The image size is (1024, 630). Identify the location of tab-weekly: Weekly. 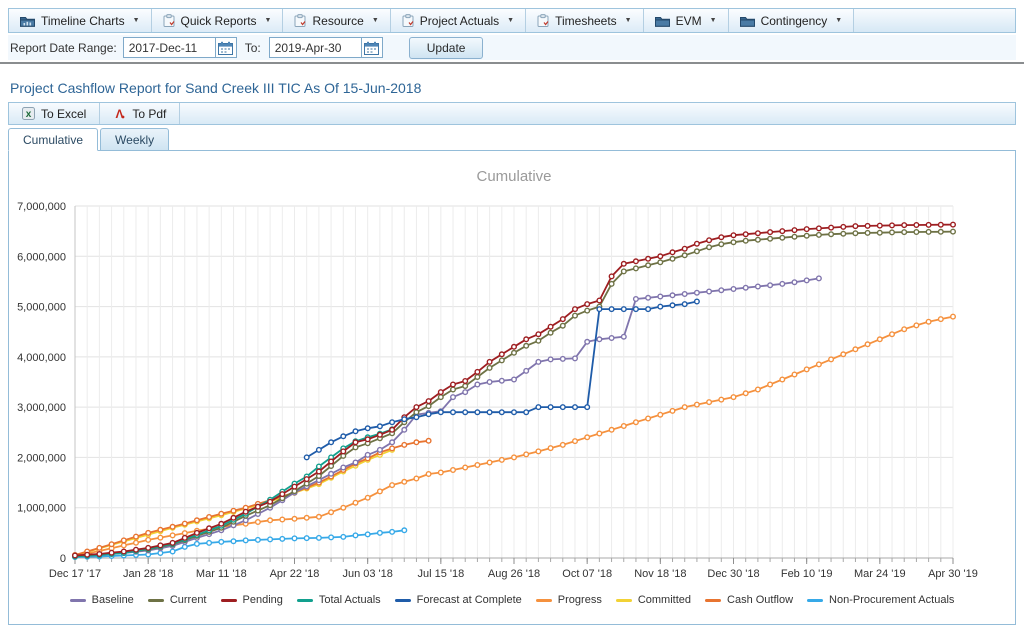
(135, 139).